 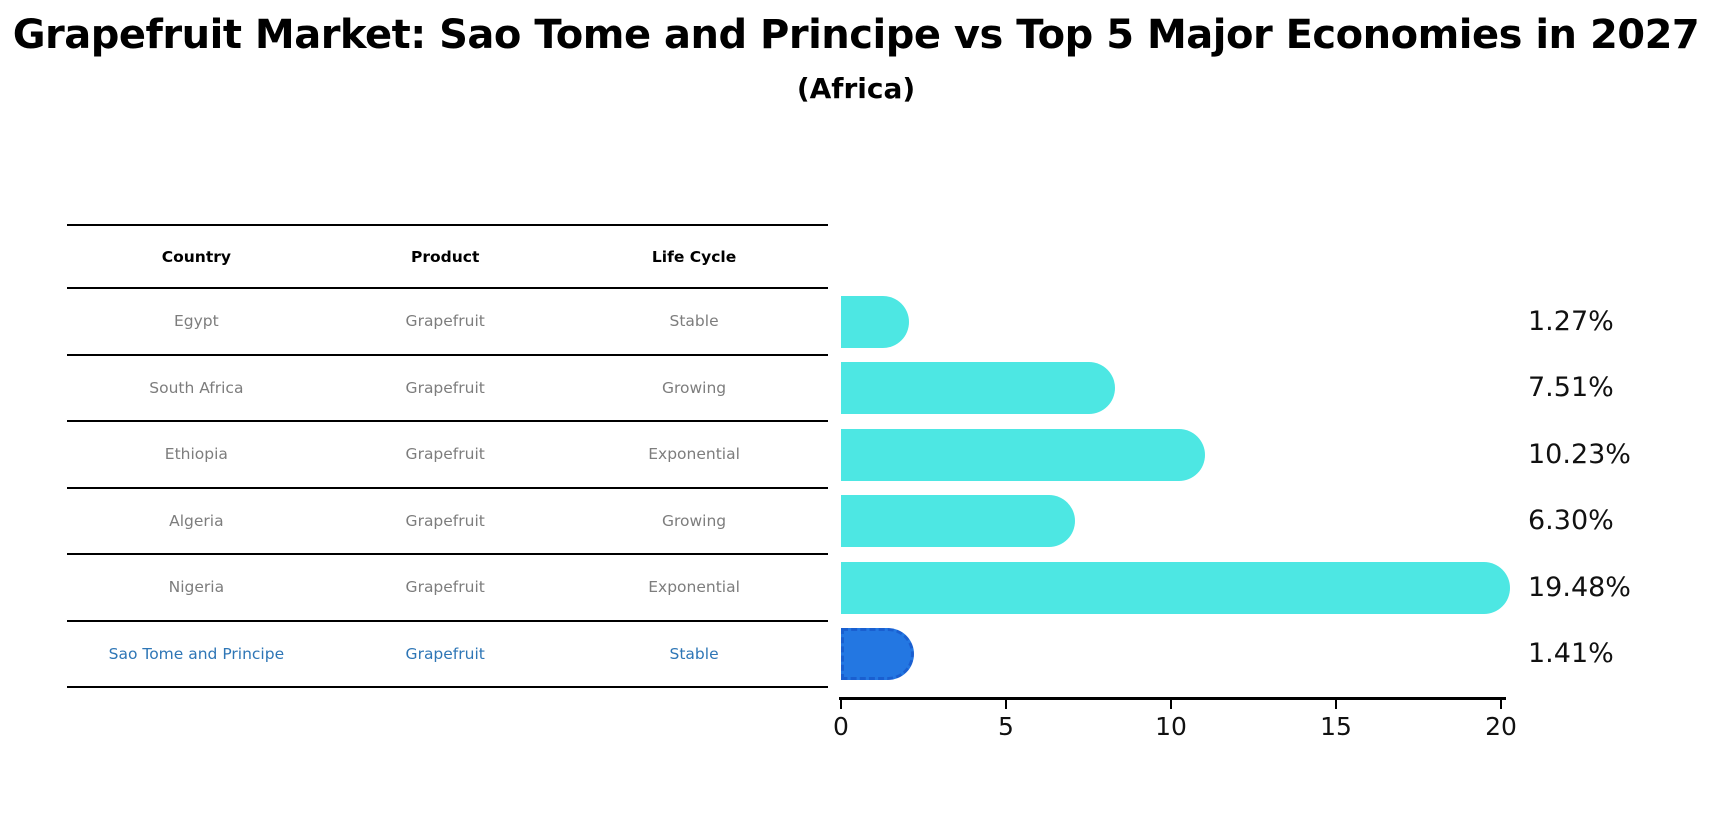 I want to click on cell-country: Egypt, so click(x=196, y=321).